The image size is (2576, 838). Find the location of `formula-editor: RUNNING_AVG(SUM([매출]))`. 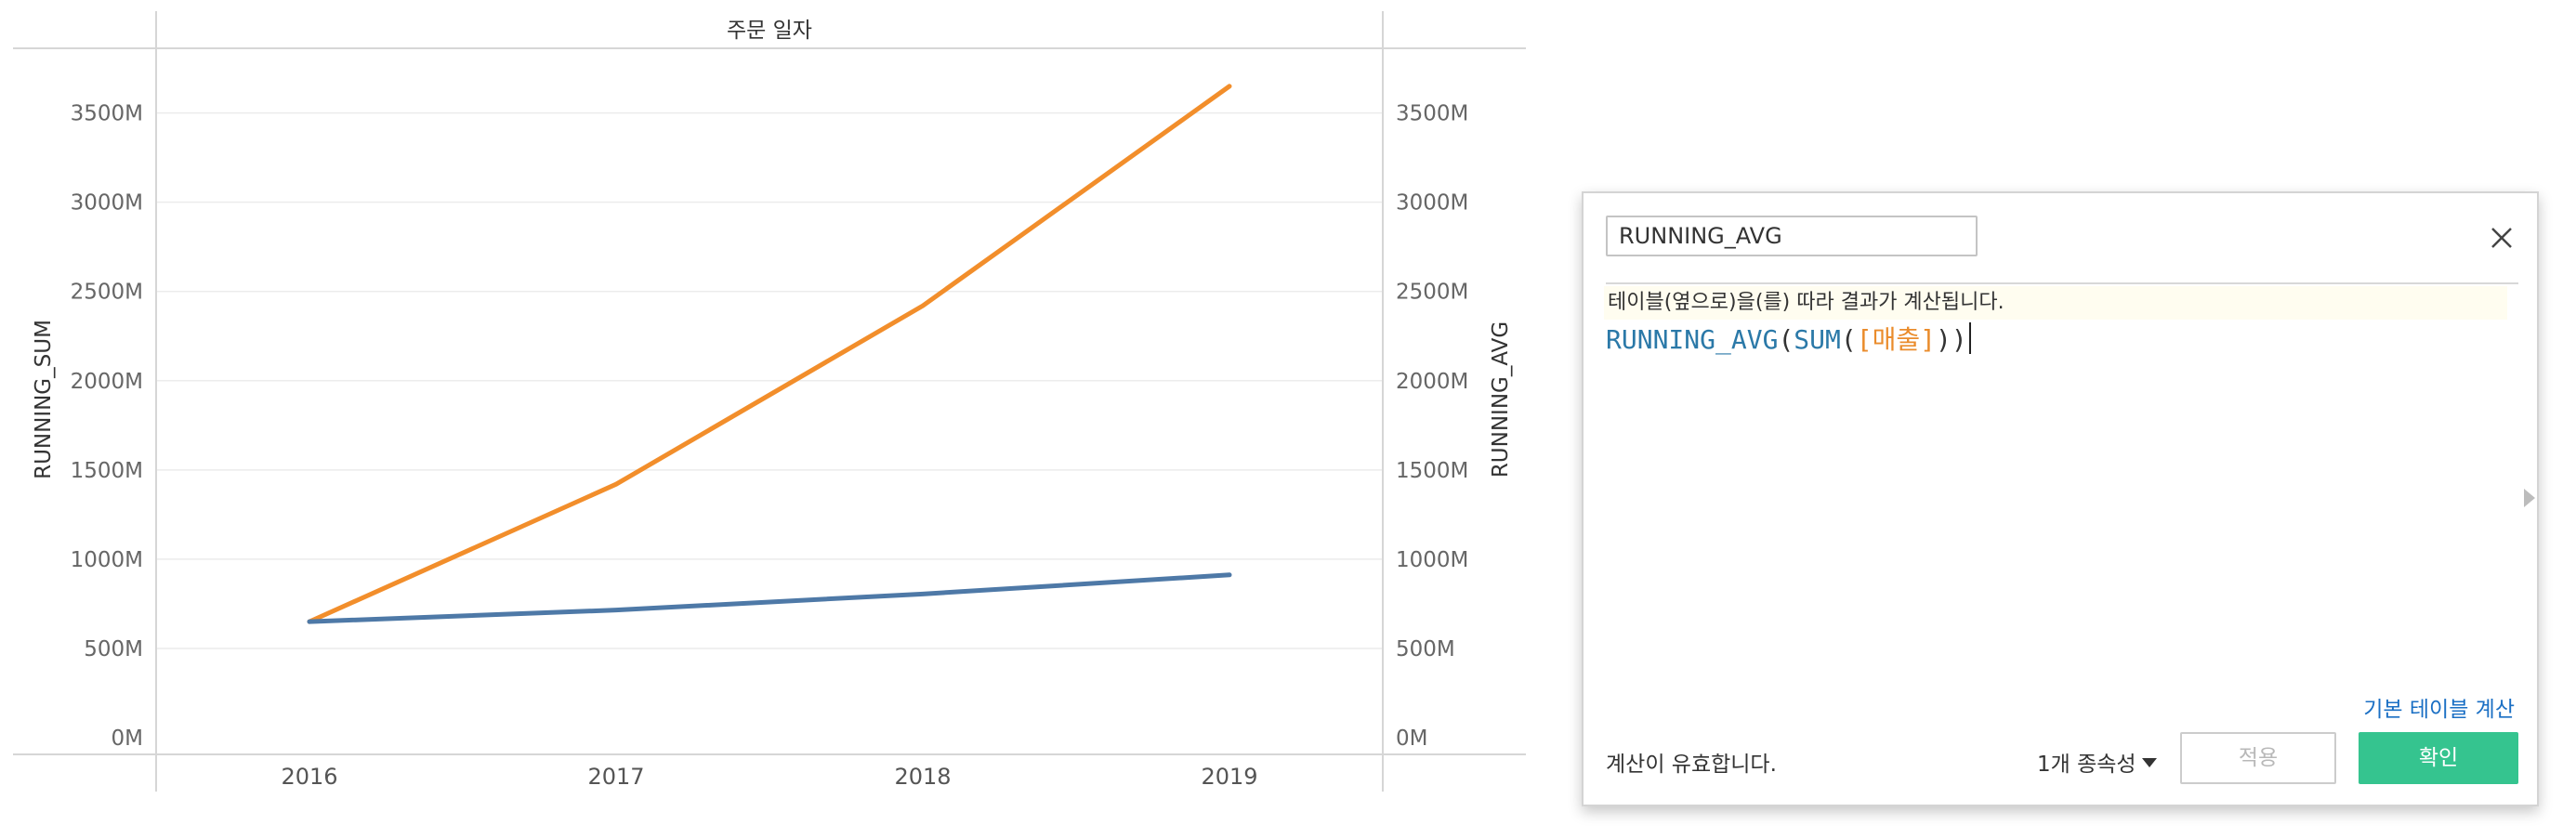

formula-editor: RUNNING_AVG(SUM([매출])) is located at coordinates (1788, 340).